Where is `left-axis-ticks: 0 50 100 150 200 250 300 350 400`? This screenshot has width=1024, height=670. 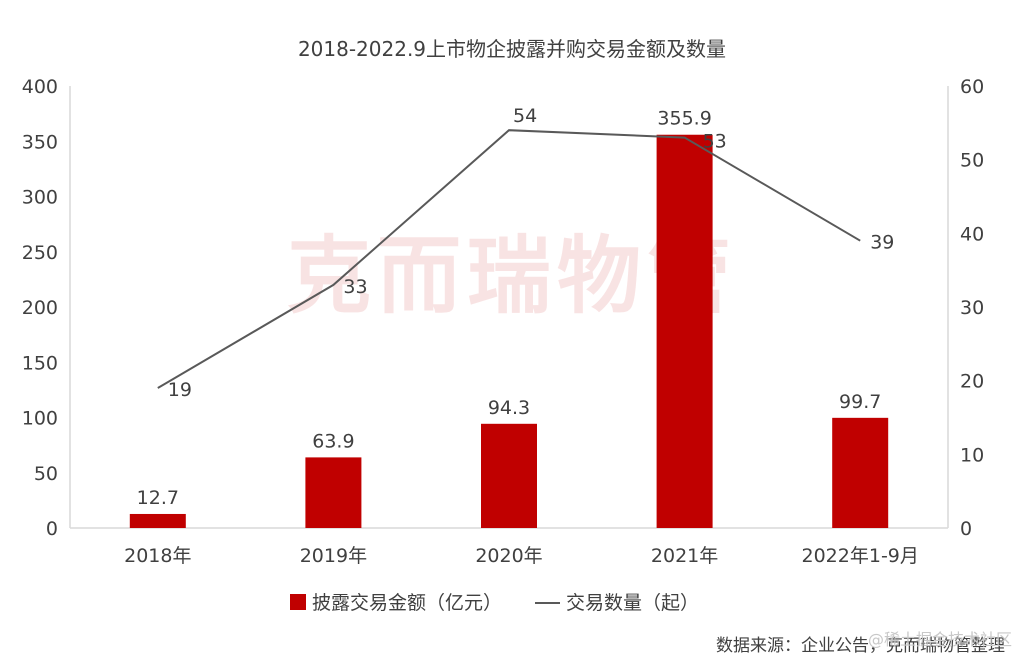
left-axis-ticks: 0 50 100 150 200 250 300 350 400 is located at coordinates (40, 308).